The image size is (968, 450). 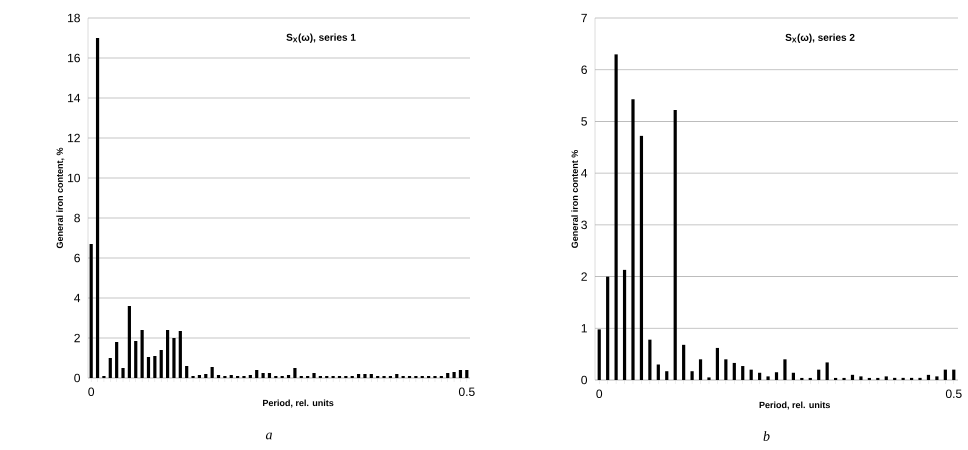 I want to click on y-tick-label: 18, so click(x=74, y=18).